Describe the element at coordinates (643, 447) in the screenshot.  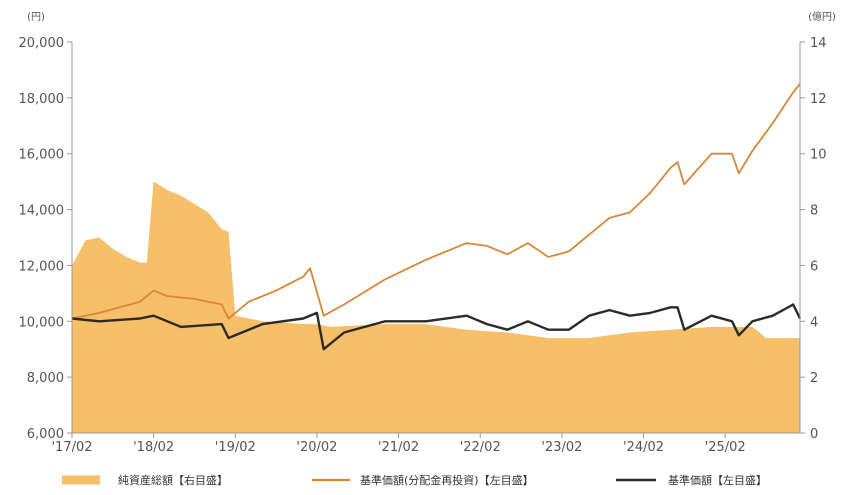
I see `x-tick-label: '24/02` at that location.